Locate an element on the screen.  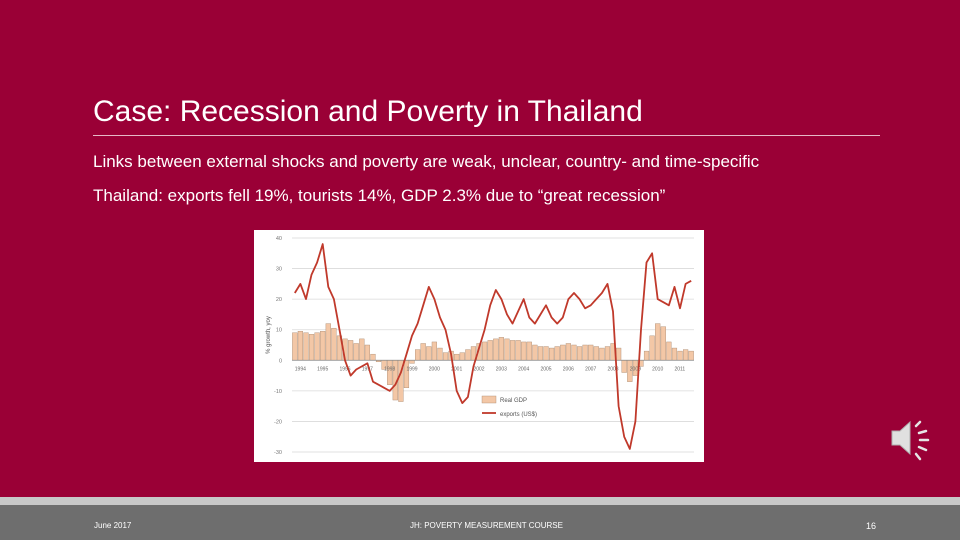
x-tick-label: 2005 is located at coordinates (545, 369).